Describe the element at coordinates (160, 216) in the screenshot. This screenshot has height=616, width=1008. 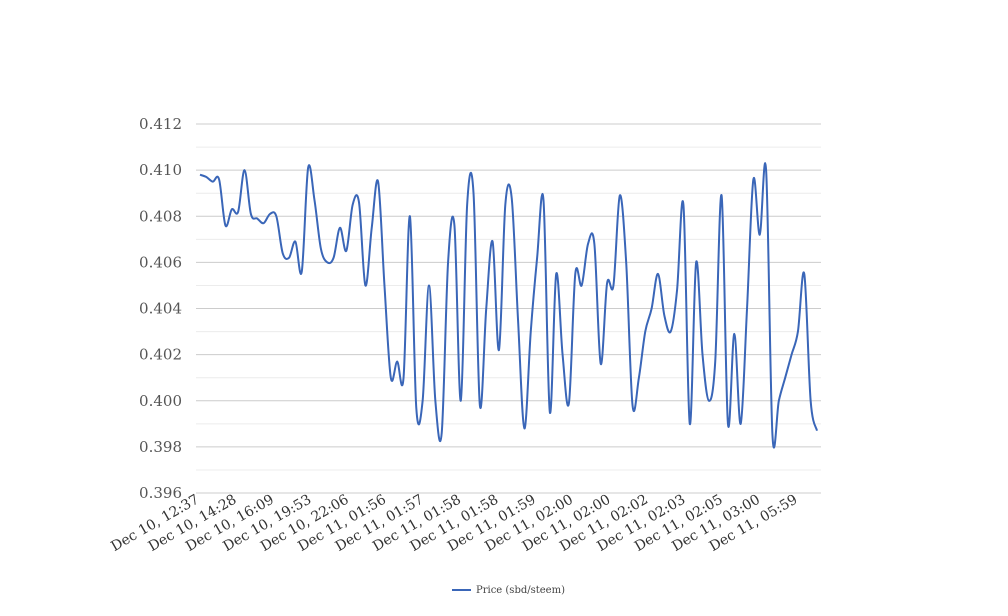
I see `y-tick-label: 0.408` at that location.